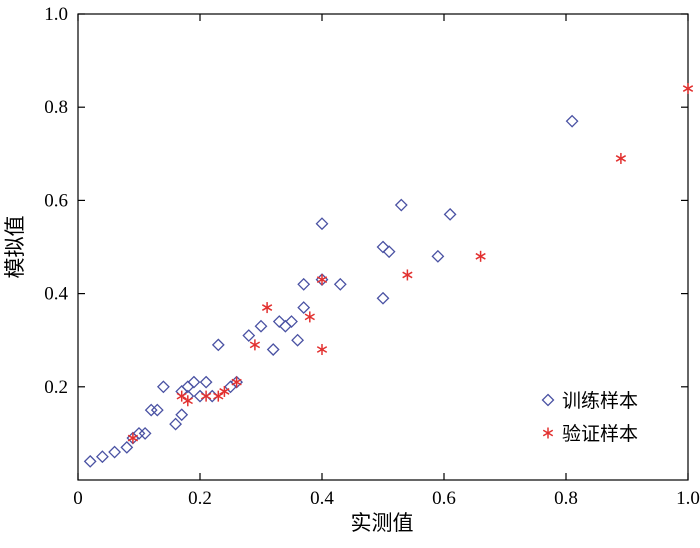 Image resolution: width=700 pixels, height=548 pixels. Describe the element at coordinates (56, 14) in the screenshot. I see `y-tick-label: 1.0` at that location.